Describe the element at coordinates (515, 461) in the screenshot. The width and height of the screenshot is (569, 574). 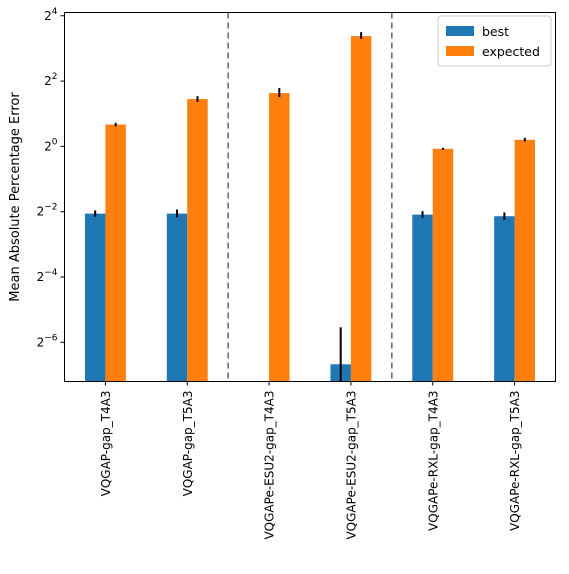
I see `x-tick-label: VQGAPe-RXL-gap_T5A3` at that location.